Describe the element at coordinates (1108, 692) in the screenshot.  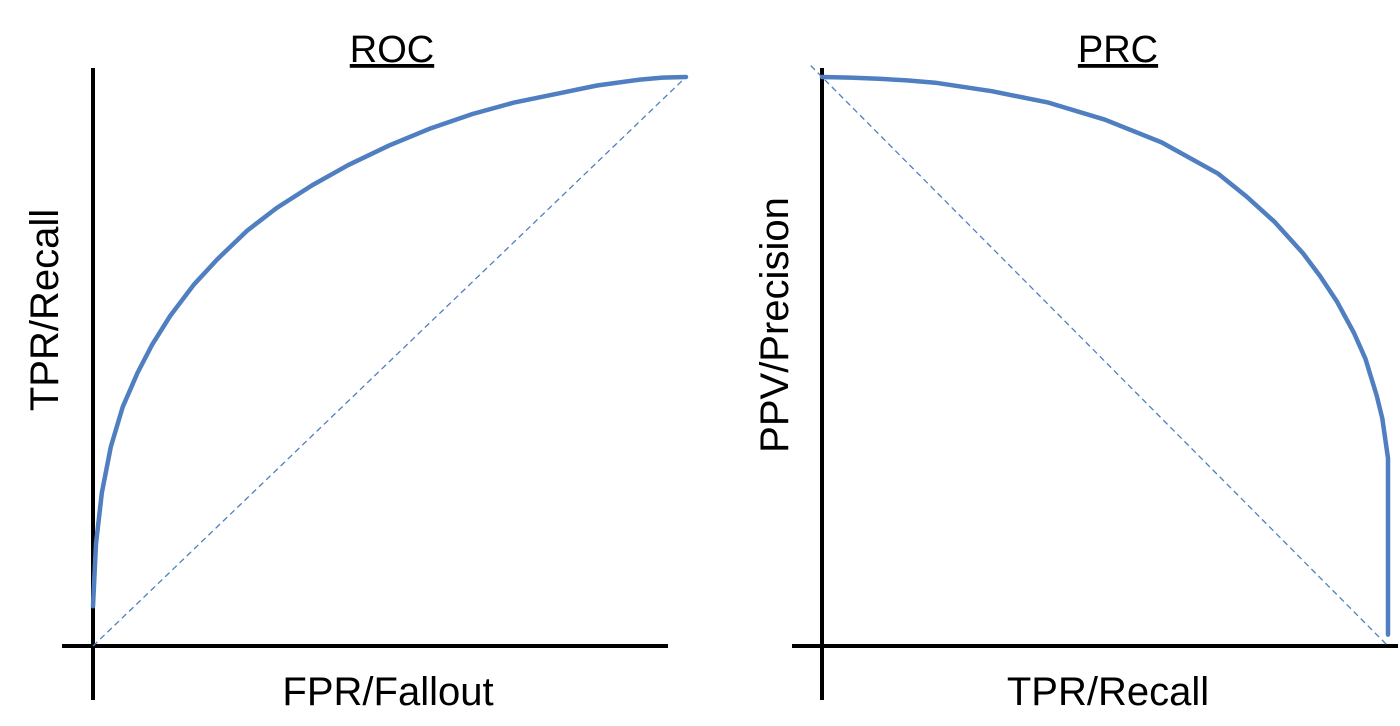
I see `prc-x-axis-label: TPR/Recall` at that location.